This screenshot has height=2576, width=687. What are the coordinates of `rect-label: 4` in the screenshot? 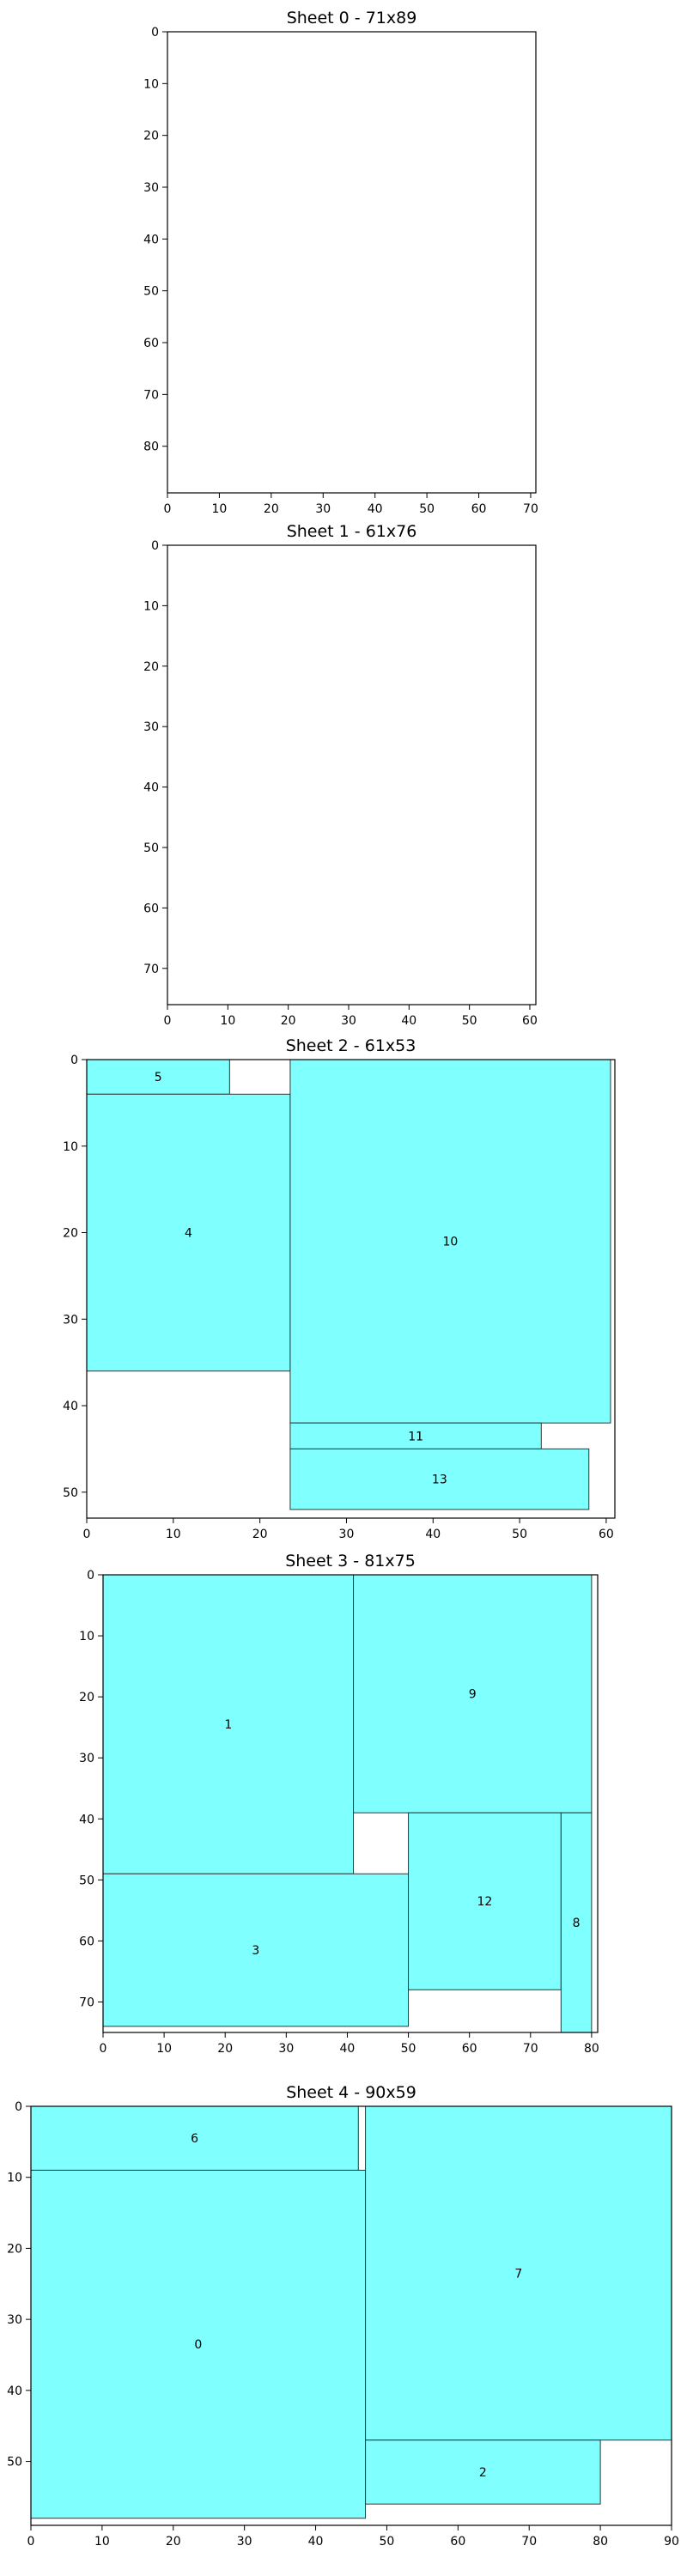 It's located at (188, 1234).